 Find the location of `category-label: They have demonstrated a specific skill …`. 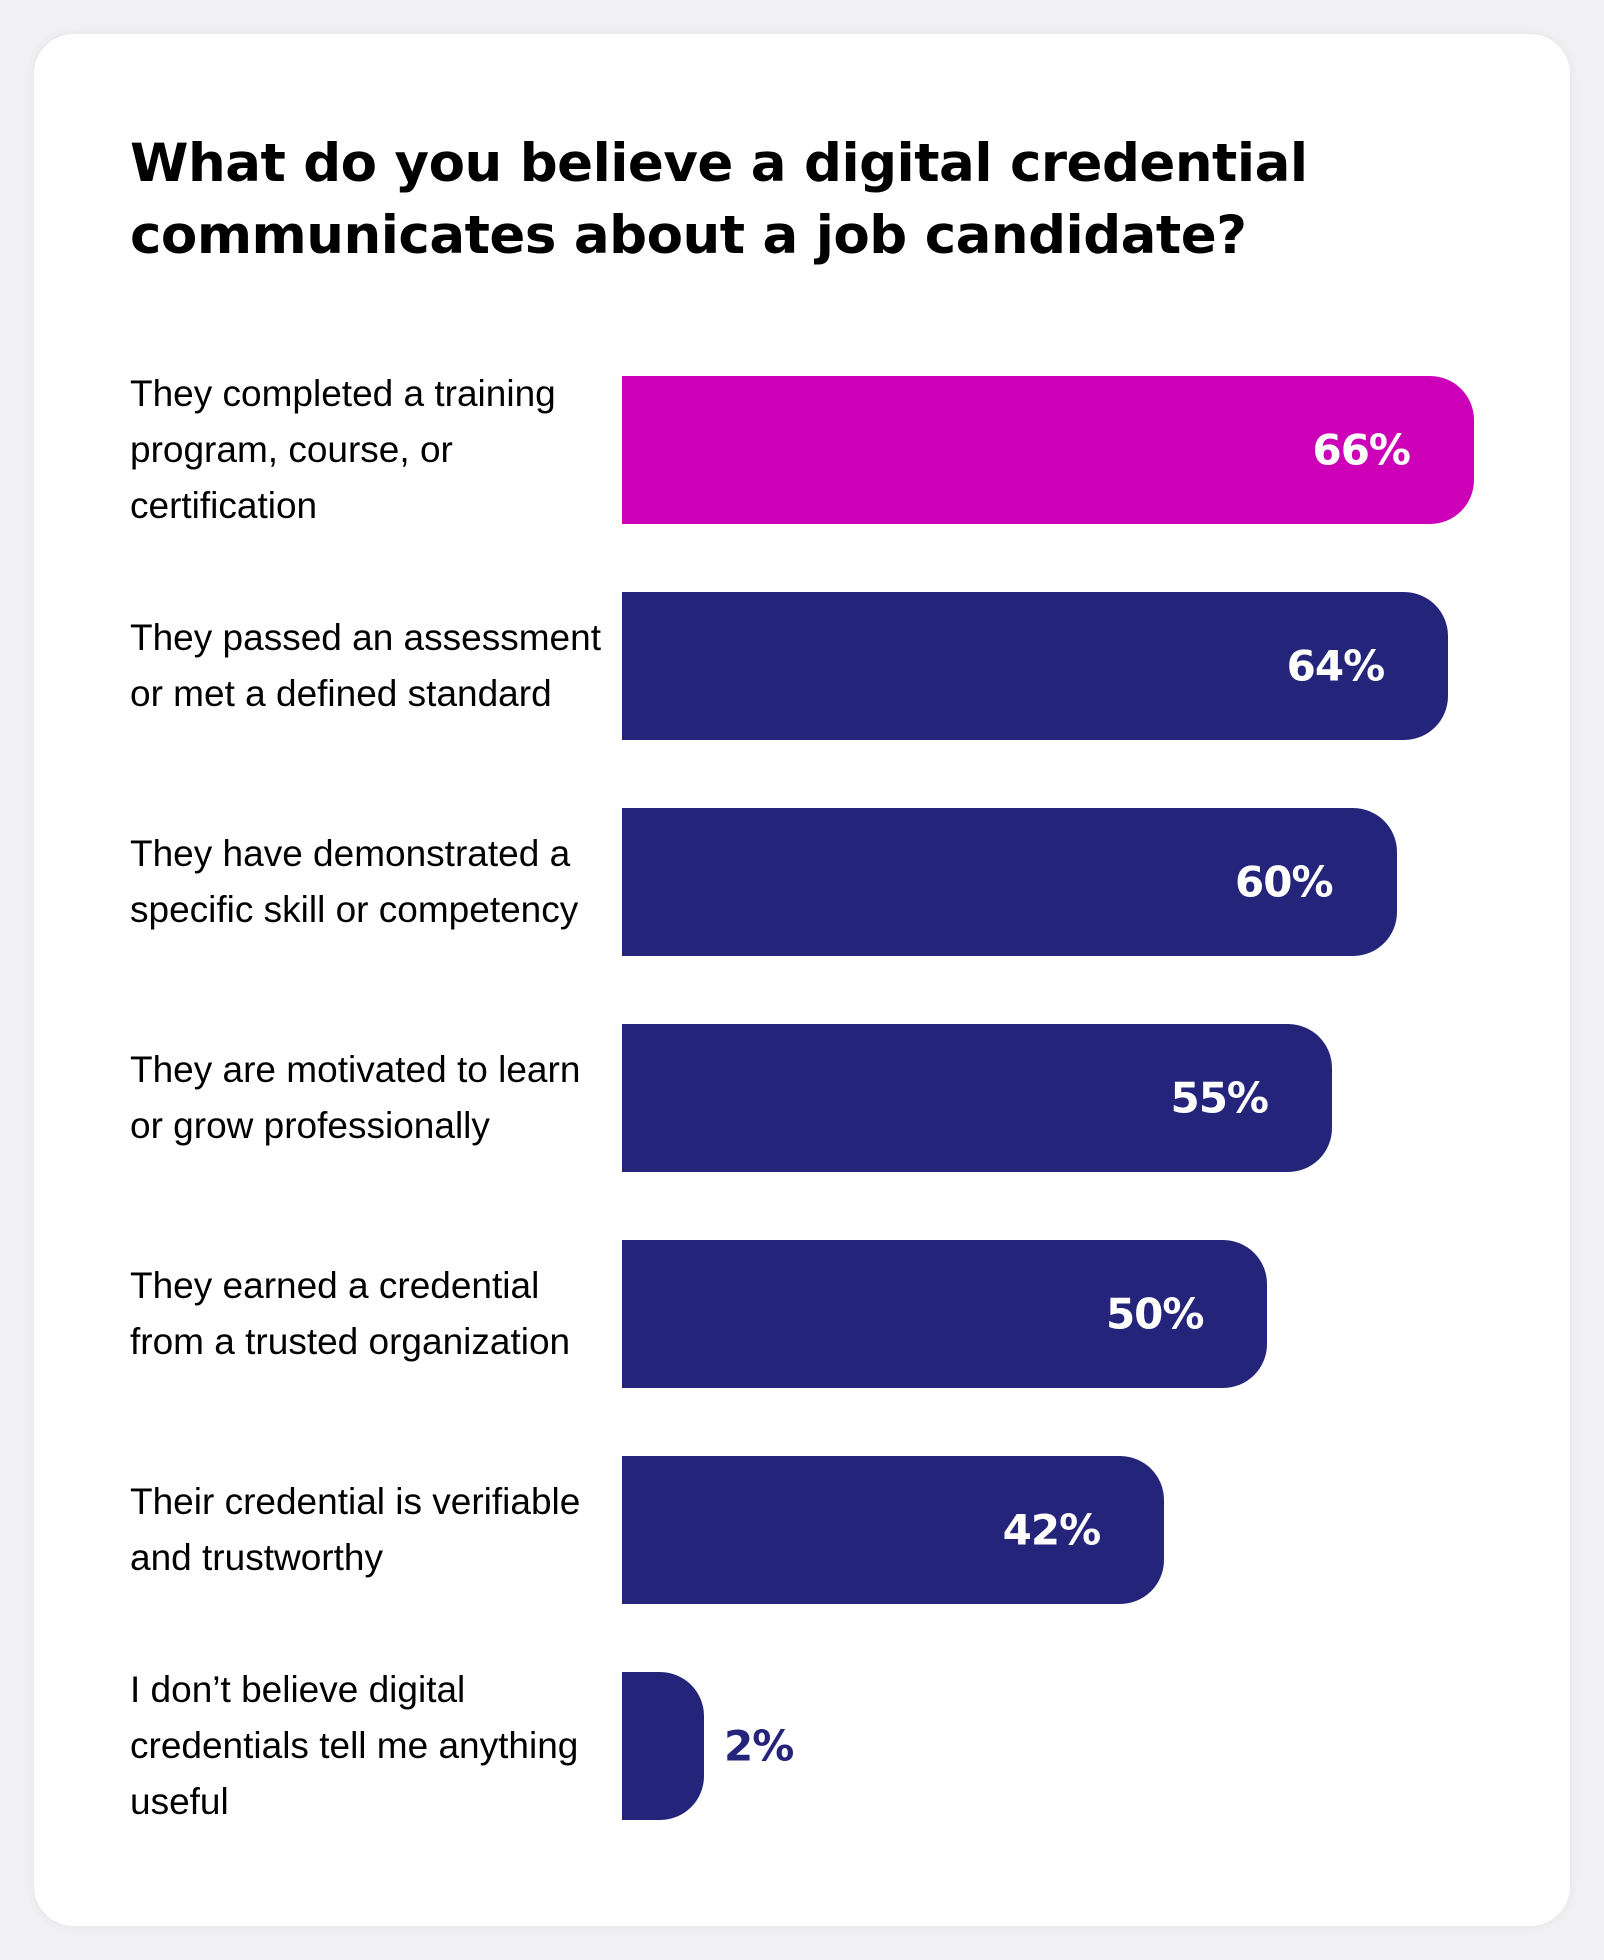

category-label: They have demonstrated a specific skill … is located at coordinates (354, 881).